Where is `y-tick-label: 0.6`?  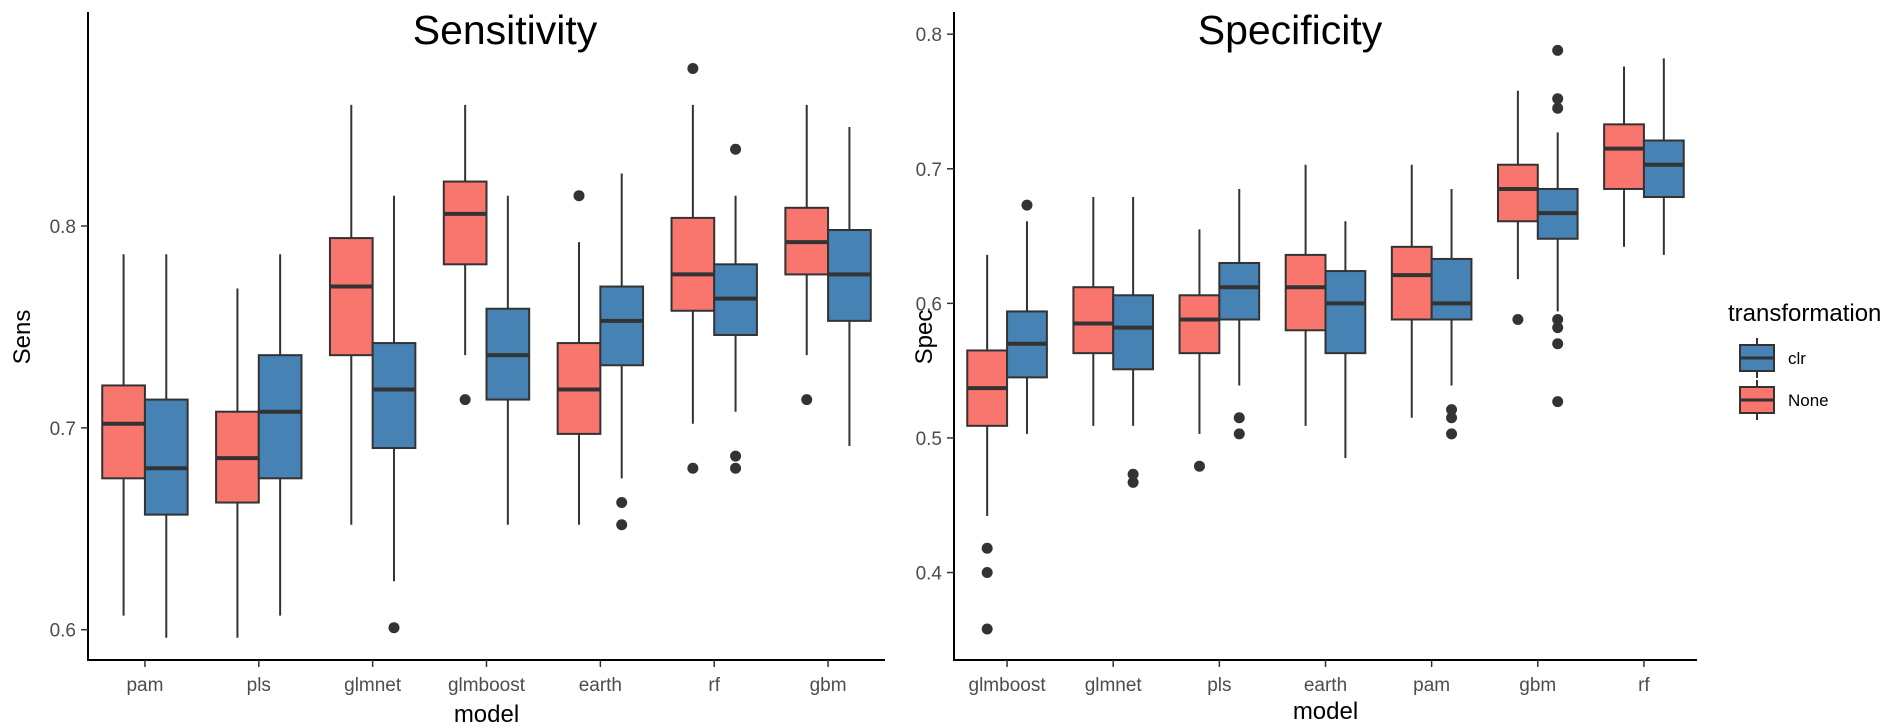 y-tick-label: 0.6 is located at coordinates (929, 304).